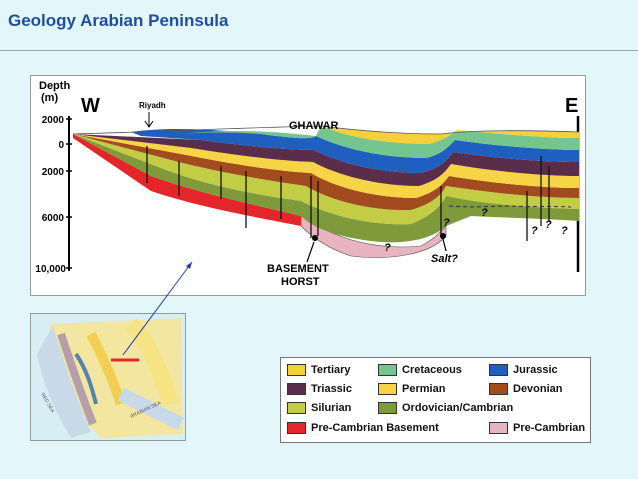 The height and width of the screenshot is (479, 638). Describe the element at coordinates (444, 259) in the screenshot. I see `salt-label: Salt?` at that location.